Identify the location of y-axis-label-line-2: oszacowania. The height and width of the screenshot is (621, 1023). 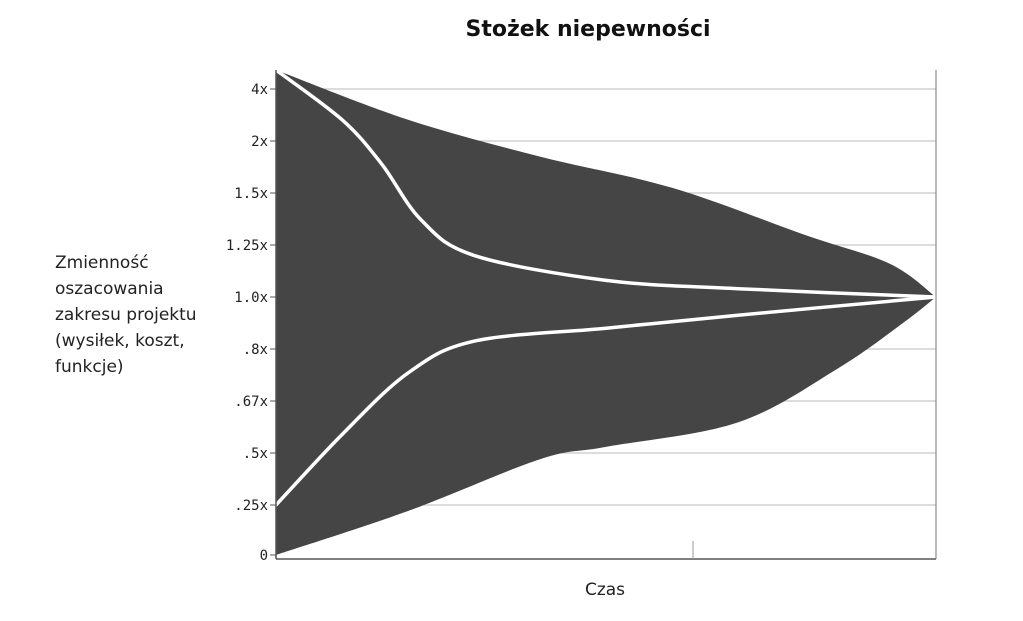
(109, 289).